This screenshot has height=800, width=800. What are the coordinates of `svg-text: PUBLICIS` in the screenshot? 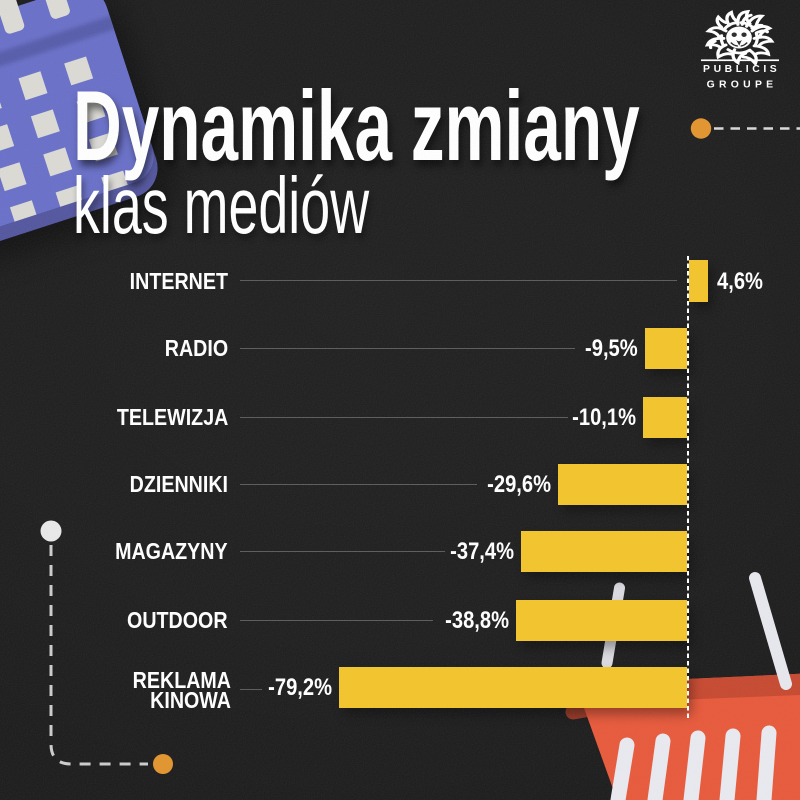 It's located at (741, 69).